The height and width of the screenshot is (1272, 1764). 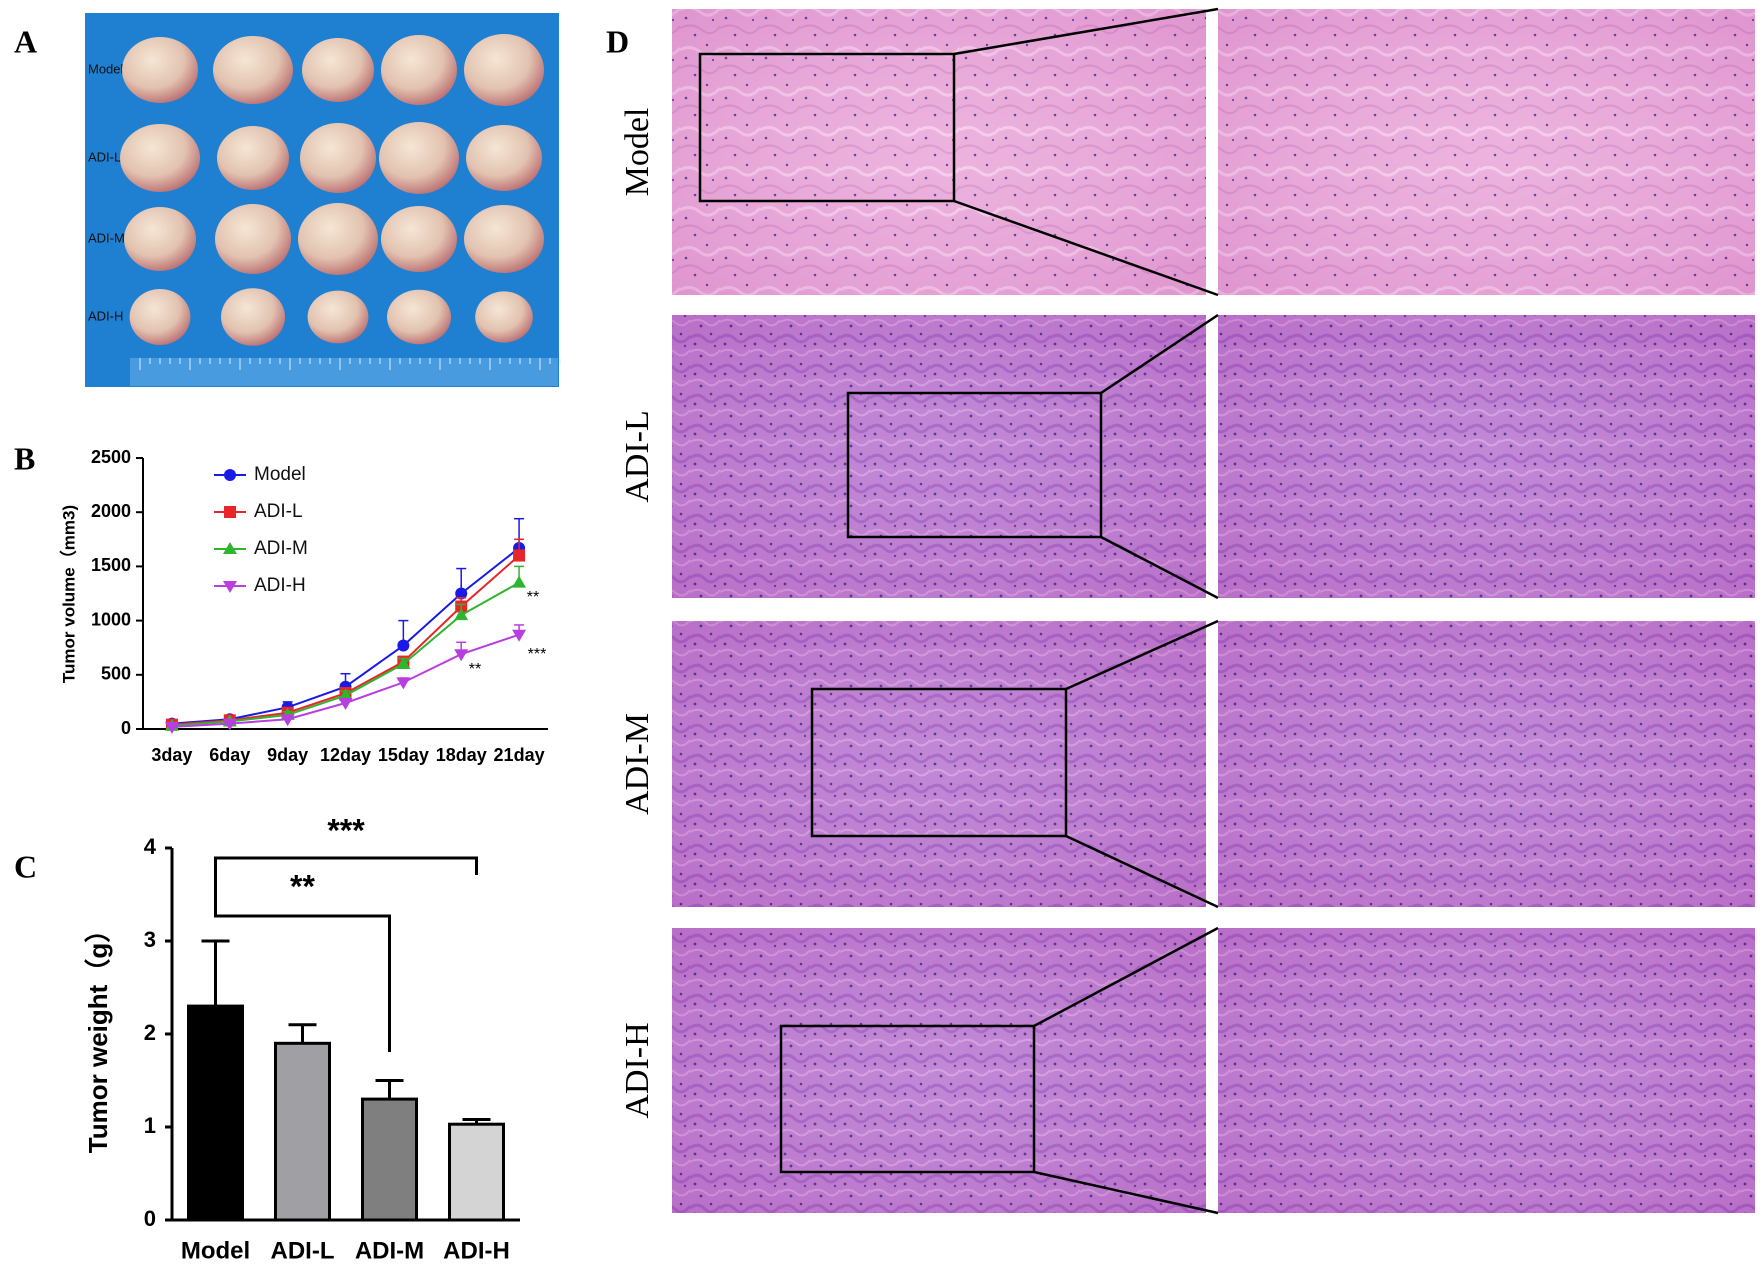 I want to click on y-axis-title: Tumor volume（mm3), so click(x=68, y=594).